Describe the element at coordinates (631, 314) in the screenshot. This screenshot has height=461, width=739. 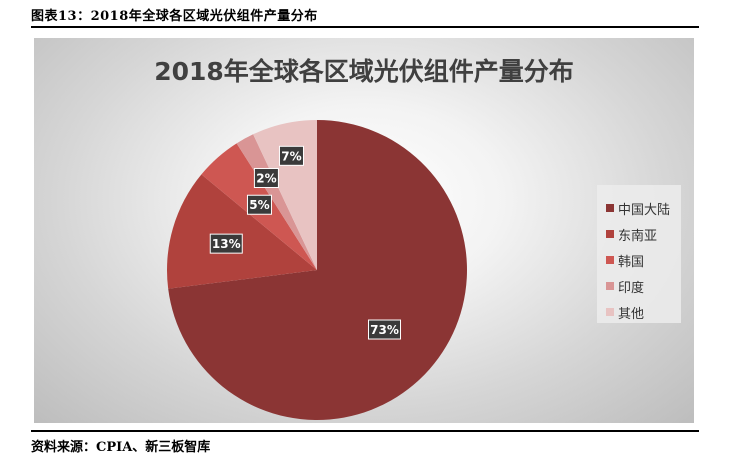
I see `legend-label: 其他` at that location.